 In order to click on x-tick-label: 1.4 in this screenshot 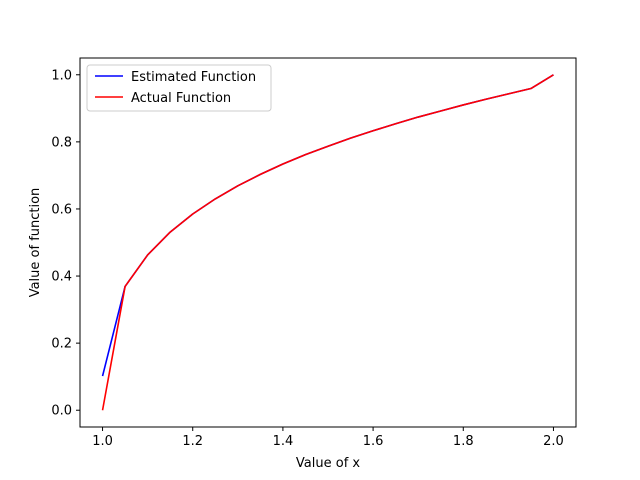, I will do `click(283, 441)`.